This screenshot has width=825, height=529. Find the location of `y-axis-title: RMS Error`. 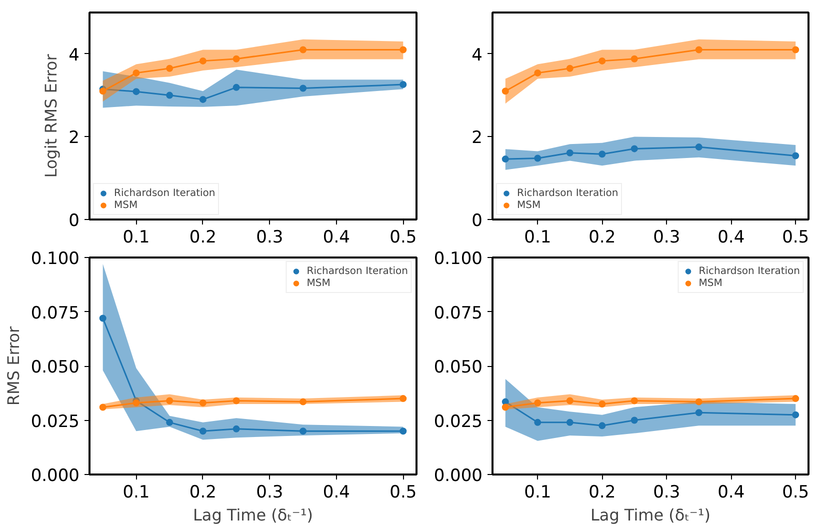

y-axis-title: RMS Error is located at coordinates (13, 366).